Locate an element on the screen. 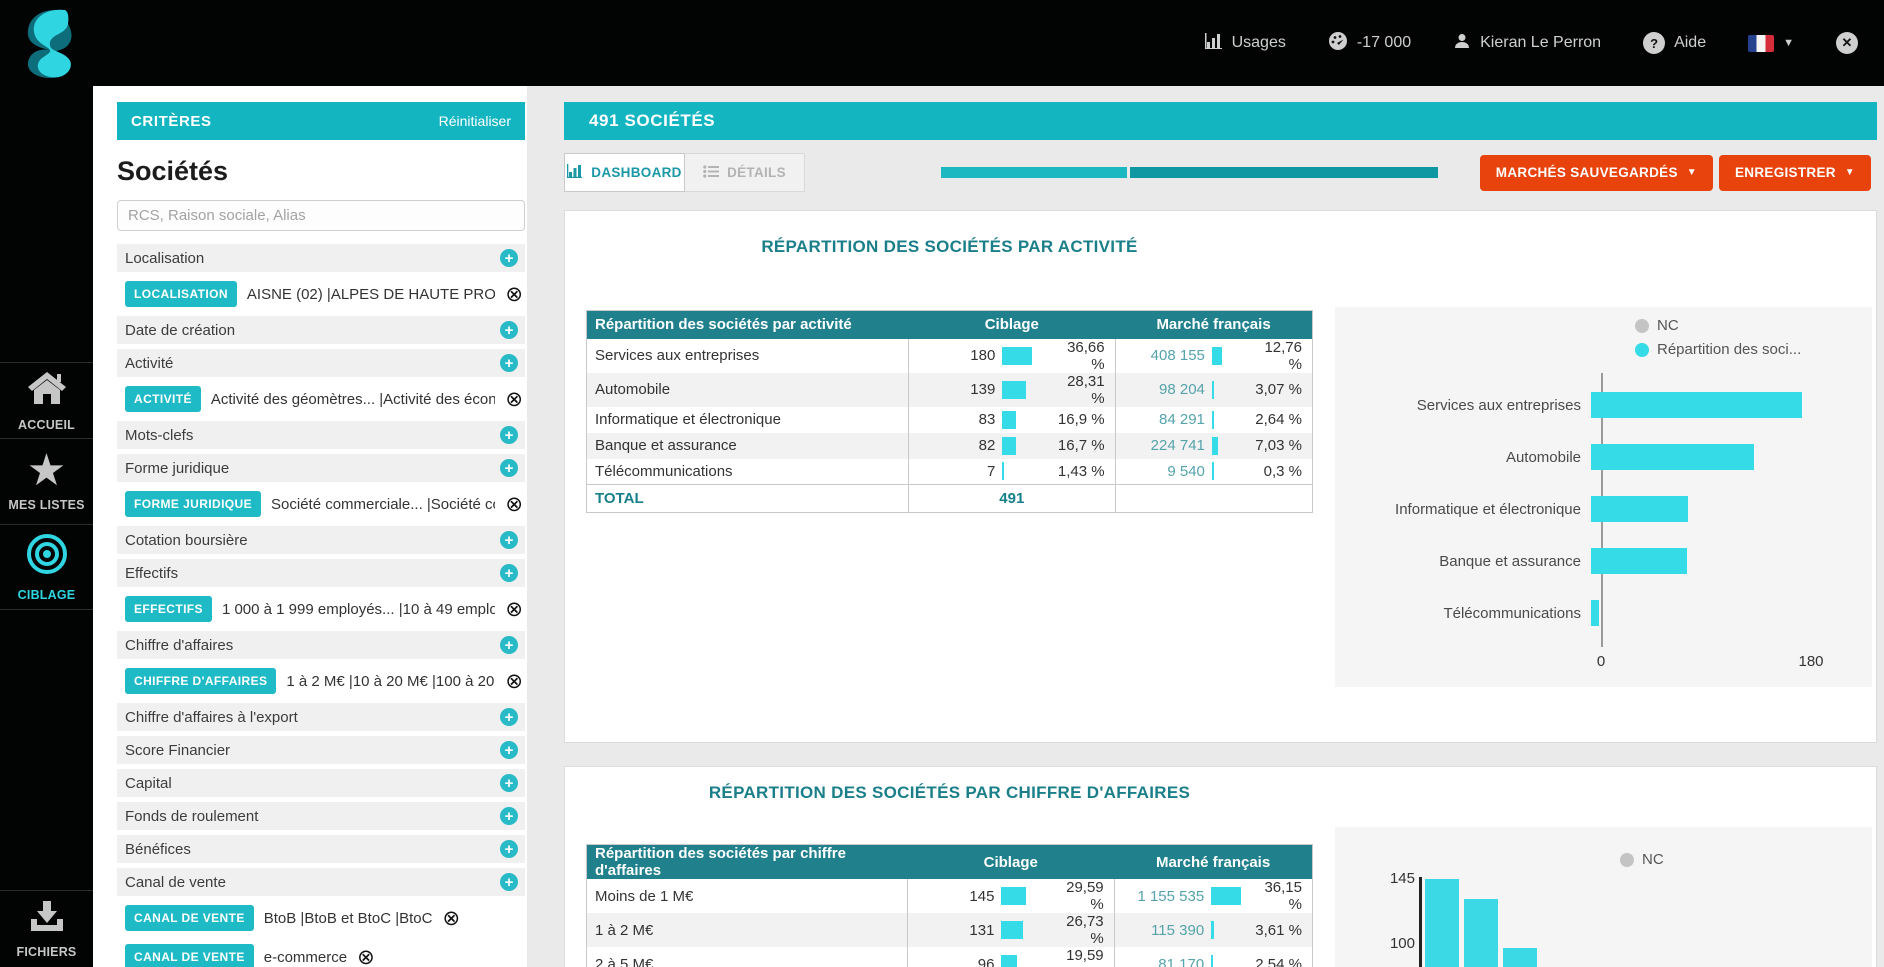 The width and height of the screenshot is (1884, 967). filter-chip-badge: FORME JURIDIQUE is located at coordinates (193, 504).